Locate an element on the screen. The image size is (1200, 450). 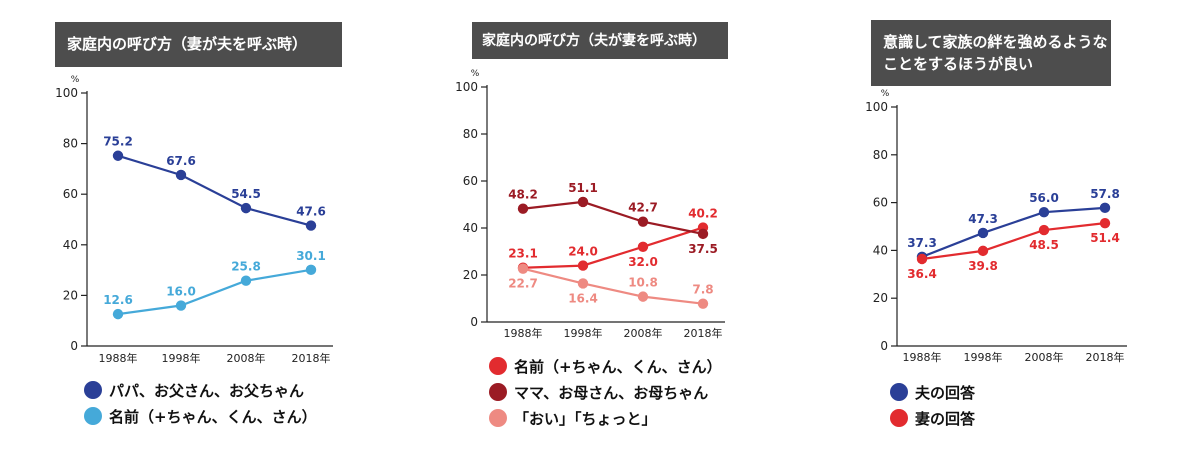
legend-item: パパ、お父さん、お父ちゃん is located at coordinates (200, 390).